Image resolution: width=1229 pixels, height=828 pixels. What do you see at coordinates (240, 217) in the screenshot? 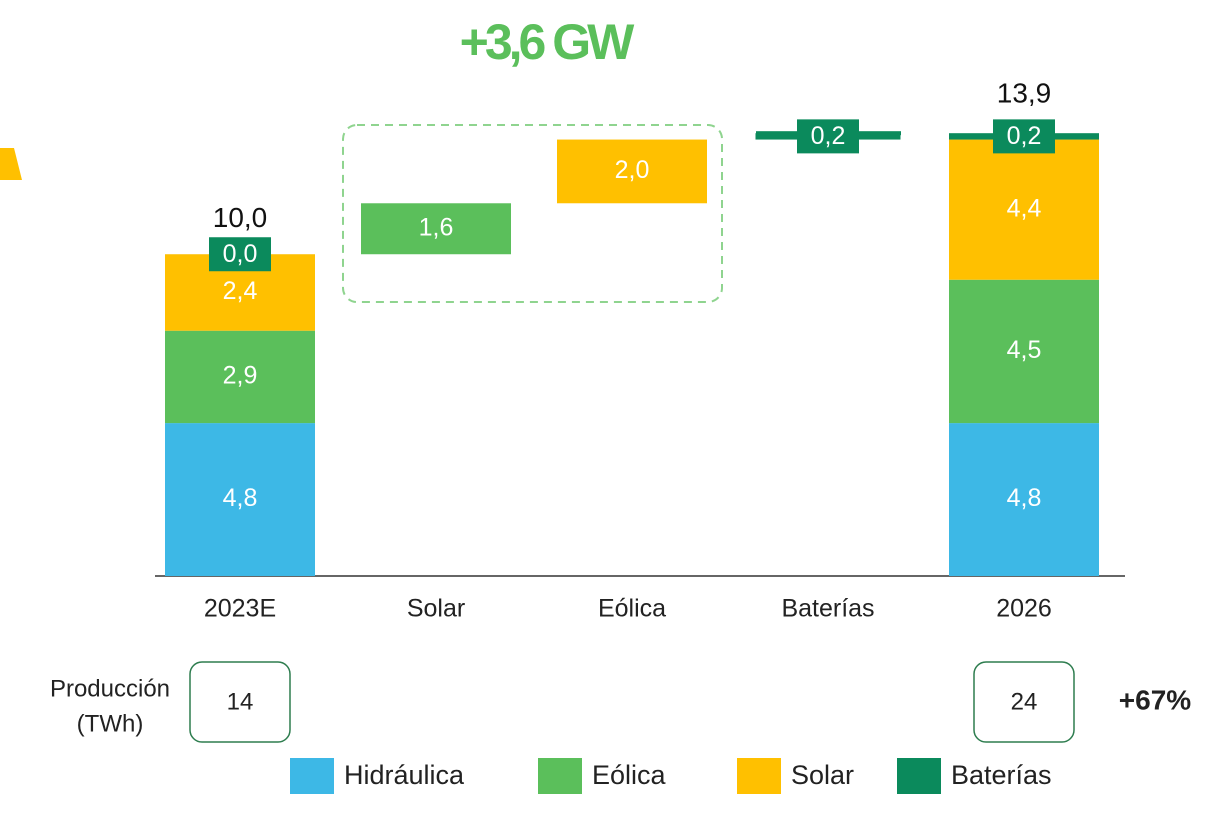
I see `total-label: 10,0` at bounding box center [240, 217].